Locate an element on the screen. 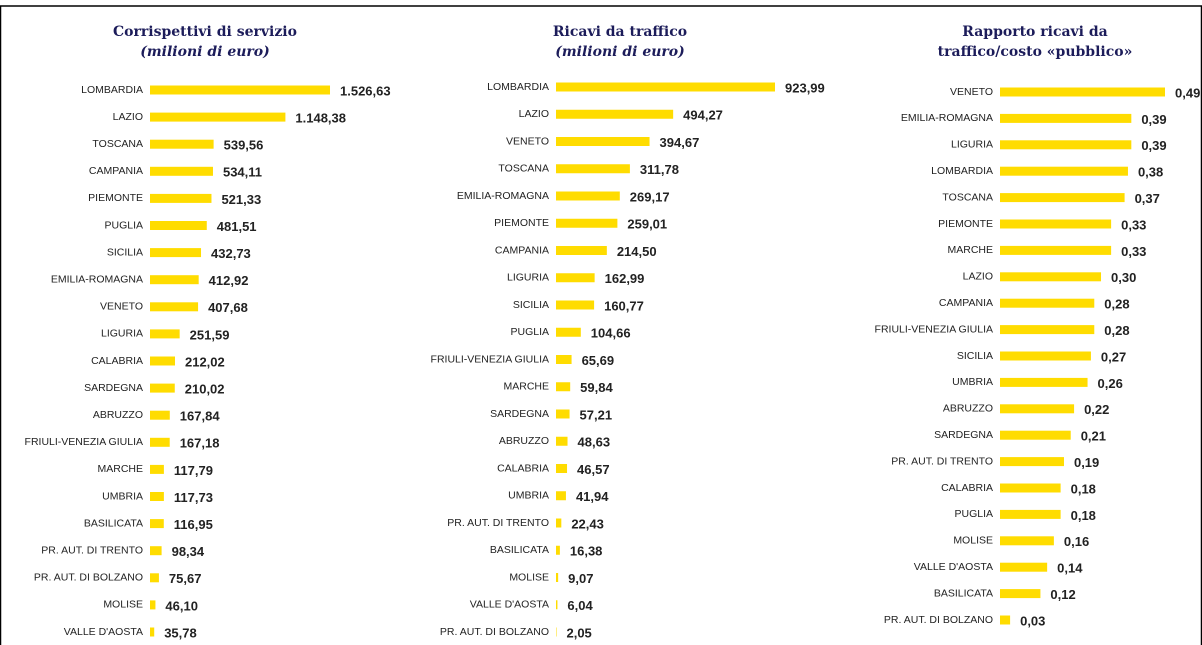 This screenshot has width=1202, height=645. value-label: 259,01 is located at coordinates (647, 224).